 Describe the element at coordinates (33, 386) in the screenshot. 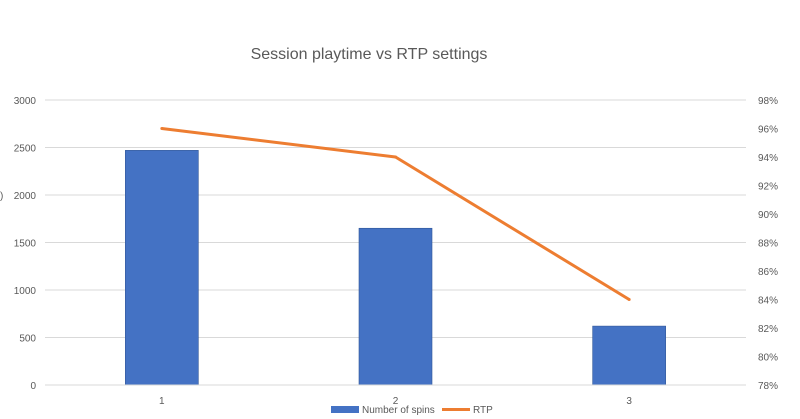

I see `y-left-tick-label: 0` at that location.